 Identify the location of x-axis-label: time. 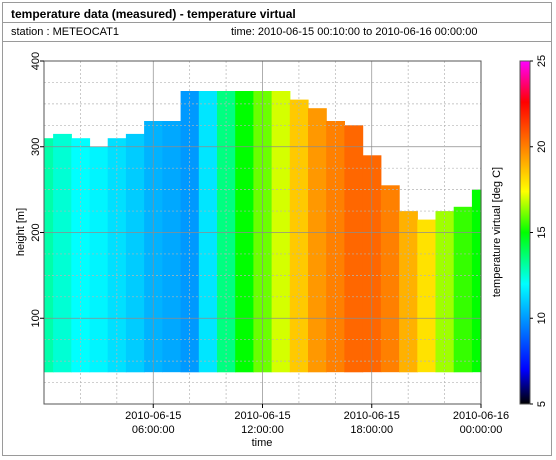
(262, 443).